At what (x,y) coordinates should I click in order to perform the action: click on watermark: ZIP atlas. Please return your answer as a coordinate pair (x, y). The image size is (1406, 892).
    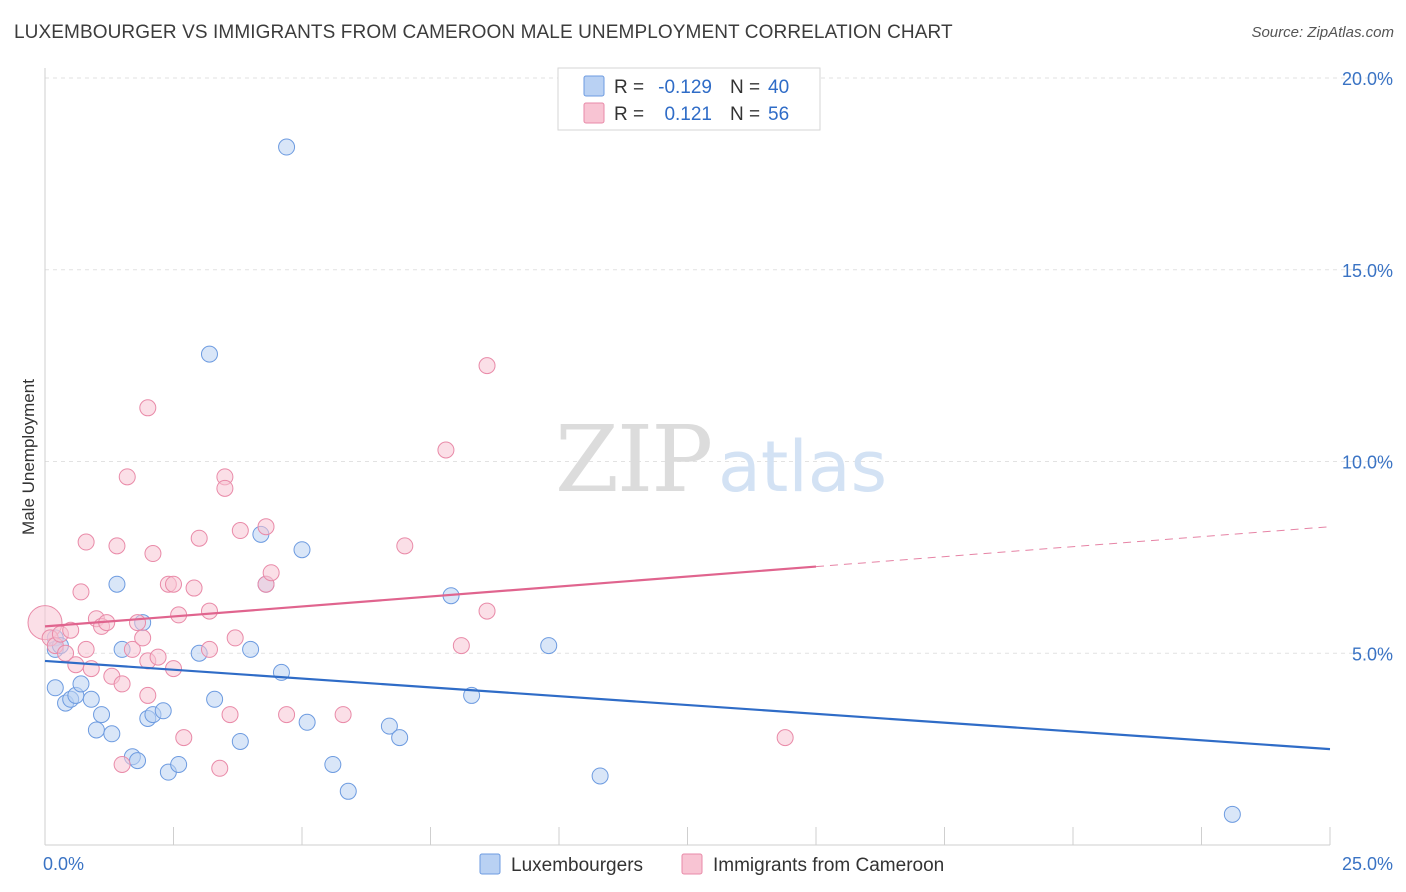
    Looking at the image, I should click on (721, 459).